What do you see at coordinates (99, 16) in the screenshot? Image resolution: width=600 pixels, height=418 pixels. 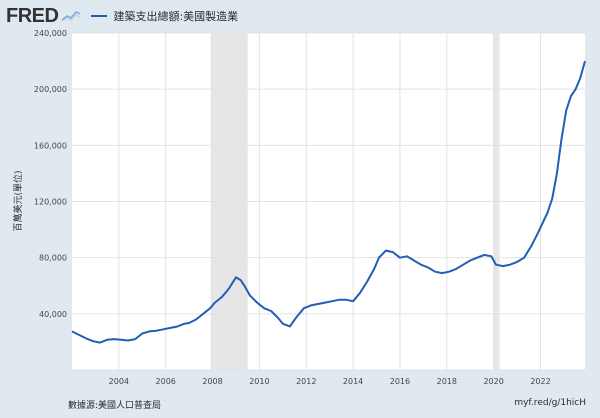 I see `legend-line-swatch` at bounding box center [99, 16].